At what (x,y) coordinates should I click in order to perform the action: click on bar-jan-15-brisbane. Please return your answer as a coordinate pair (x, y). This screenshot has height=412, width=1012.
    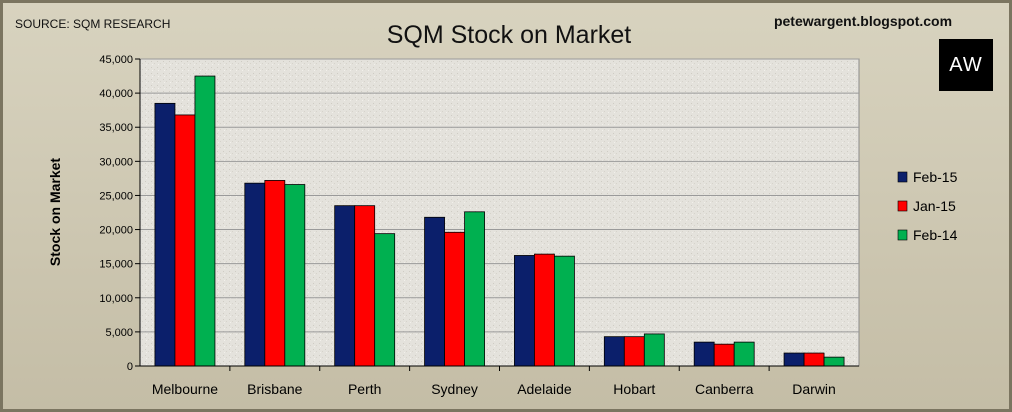
    Looking at the image, I should click on (275, 273).